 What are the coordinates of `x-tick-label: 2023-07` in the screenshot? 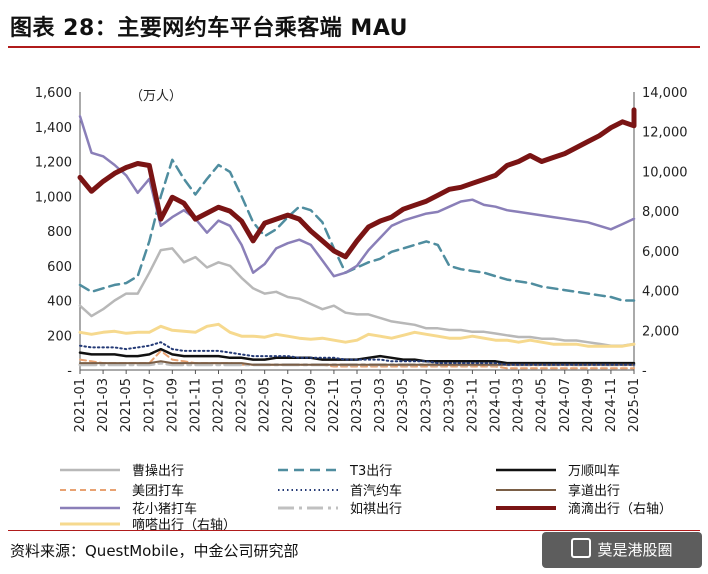 It's located at (426, 405).